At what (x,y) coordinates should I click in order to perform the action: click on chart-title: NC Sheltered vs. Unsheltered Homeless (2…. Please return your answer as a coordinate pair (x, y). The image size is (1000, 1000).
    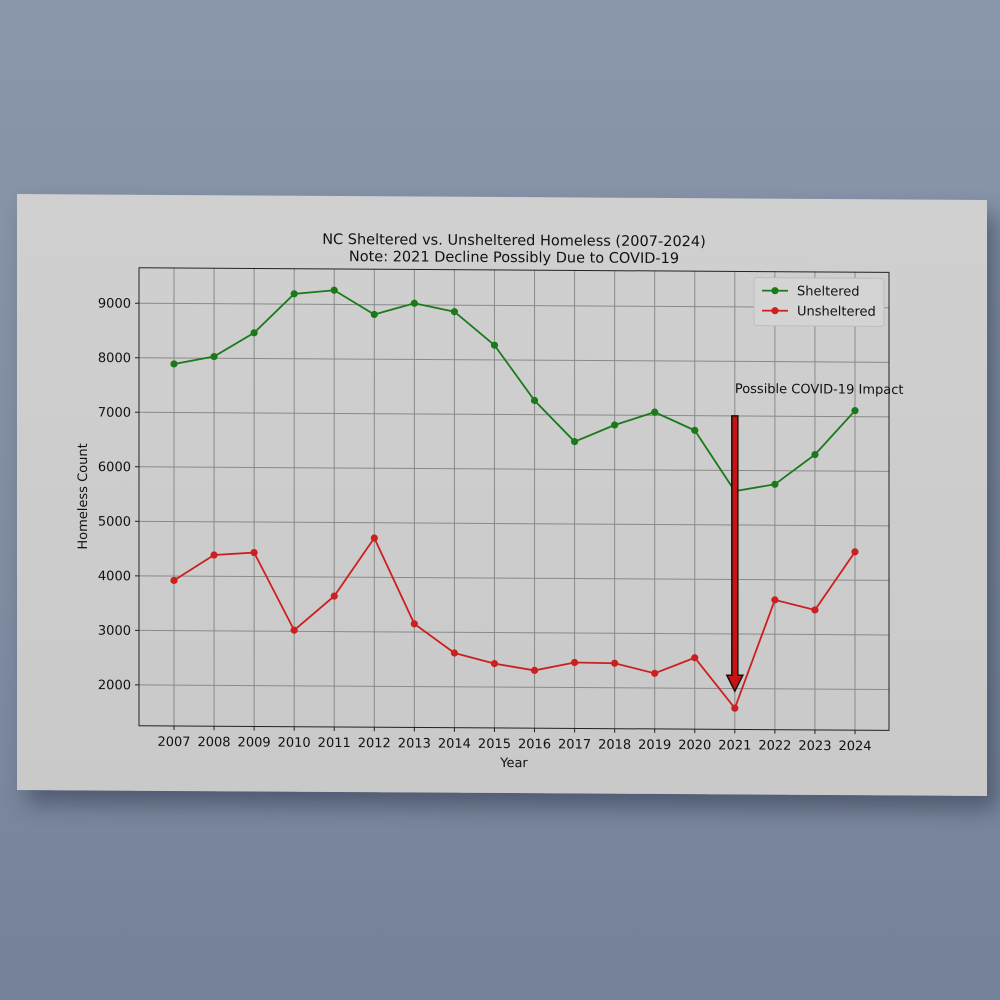
    Looking at the image, I should click on (514, 241).